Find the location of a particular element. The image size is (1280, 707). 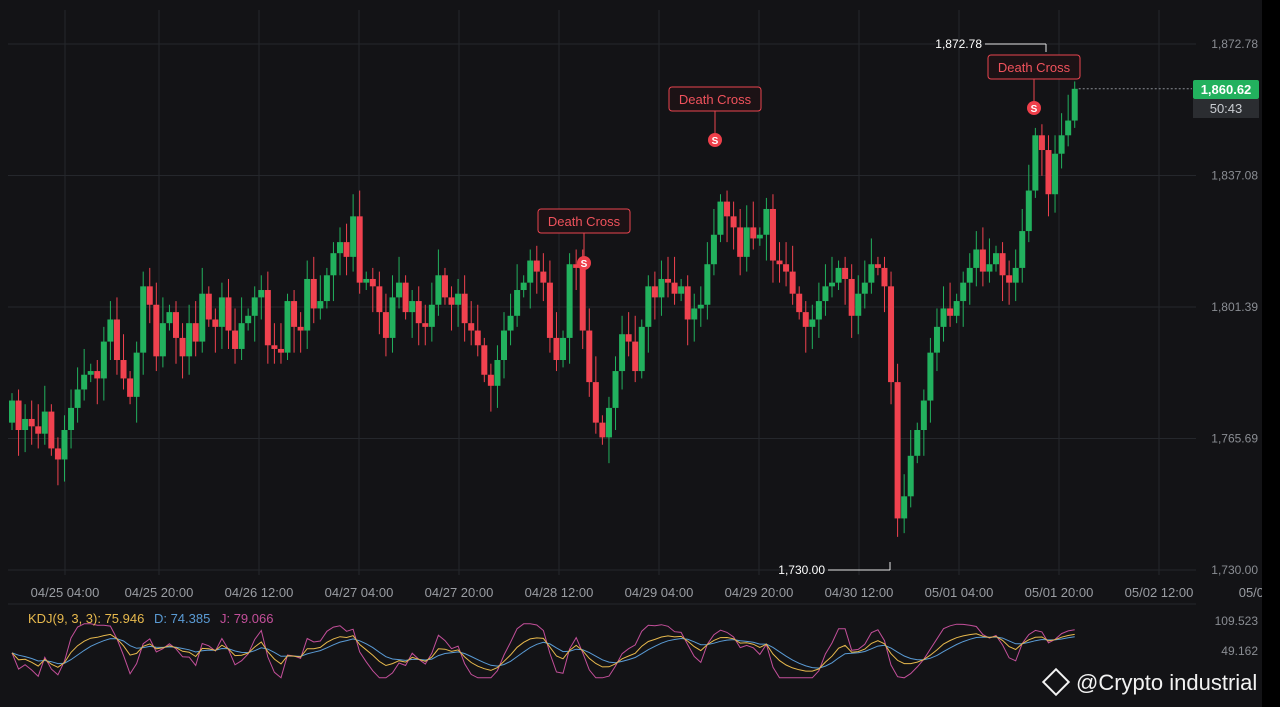

kdj-k-line is located at coordinates (543, 652).